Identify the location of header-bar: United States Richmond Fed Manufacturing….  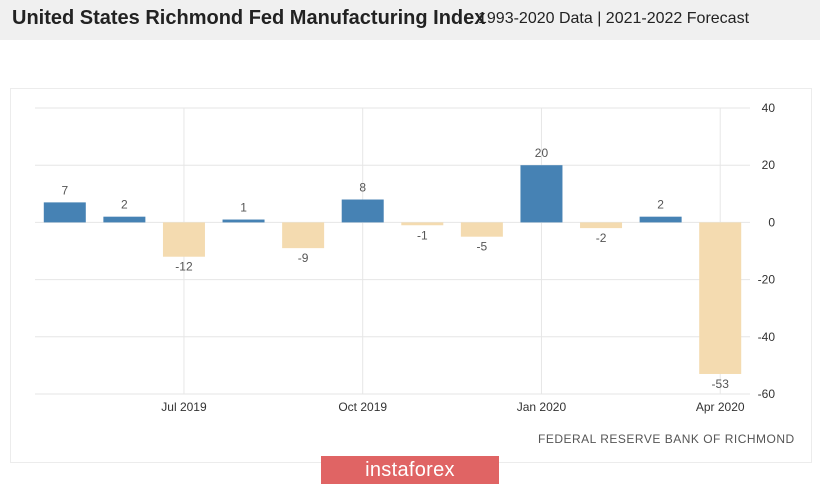
(410, 20).